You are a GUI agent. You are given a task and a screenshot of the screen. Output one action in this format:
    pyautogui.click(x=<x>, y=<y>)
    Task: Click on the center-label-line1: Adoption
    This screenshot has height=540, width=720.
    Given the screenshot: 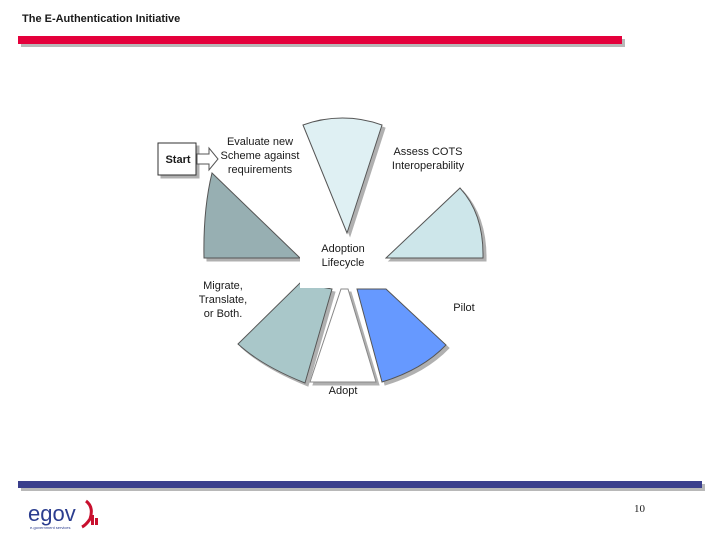 What is the action you would take?
    pyautogui.click(x=342, y=249)
    